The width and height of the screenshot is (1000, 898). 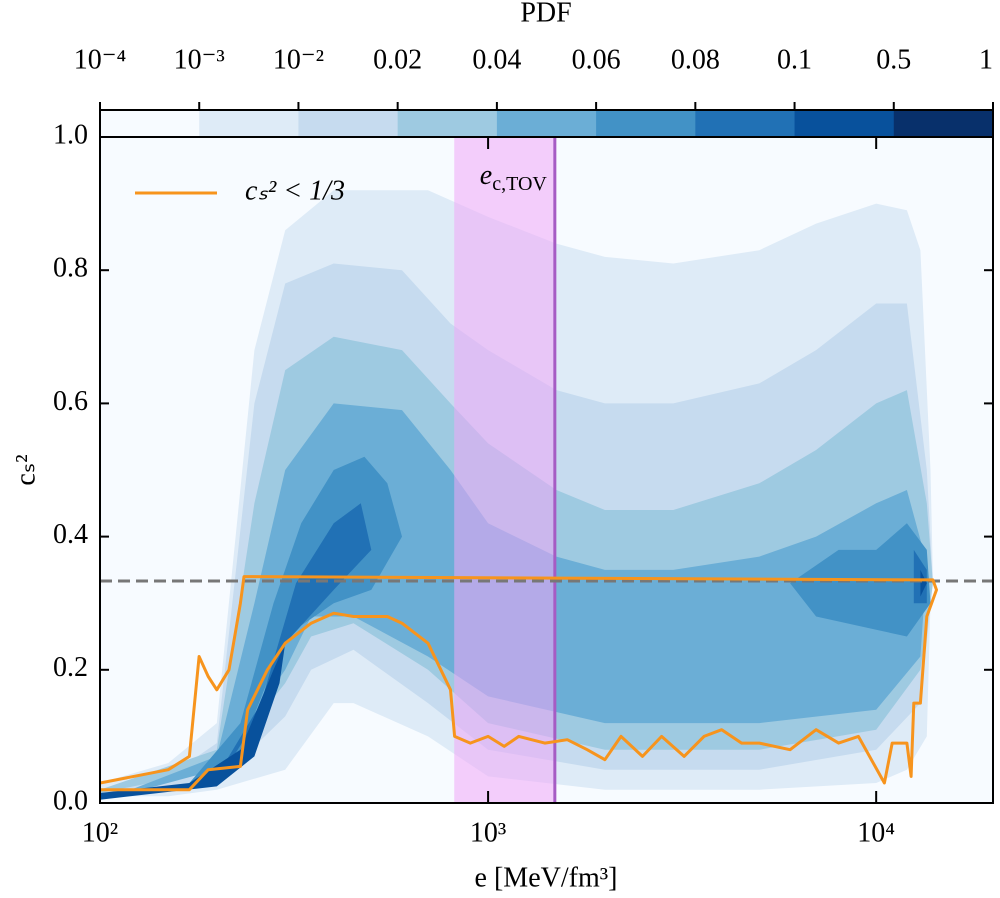 What do you see at coordinates (25, 469) in the screenshot?
I see `y-axis-label: cₛ²` at bounding box center [25, 469].